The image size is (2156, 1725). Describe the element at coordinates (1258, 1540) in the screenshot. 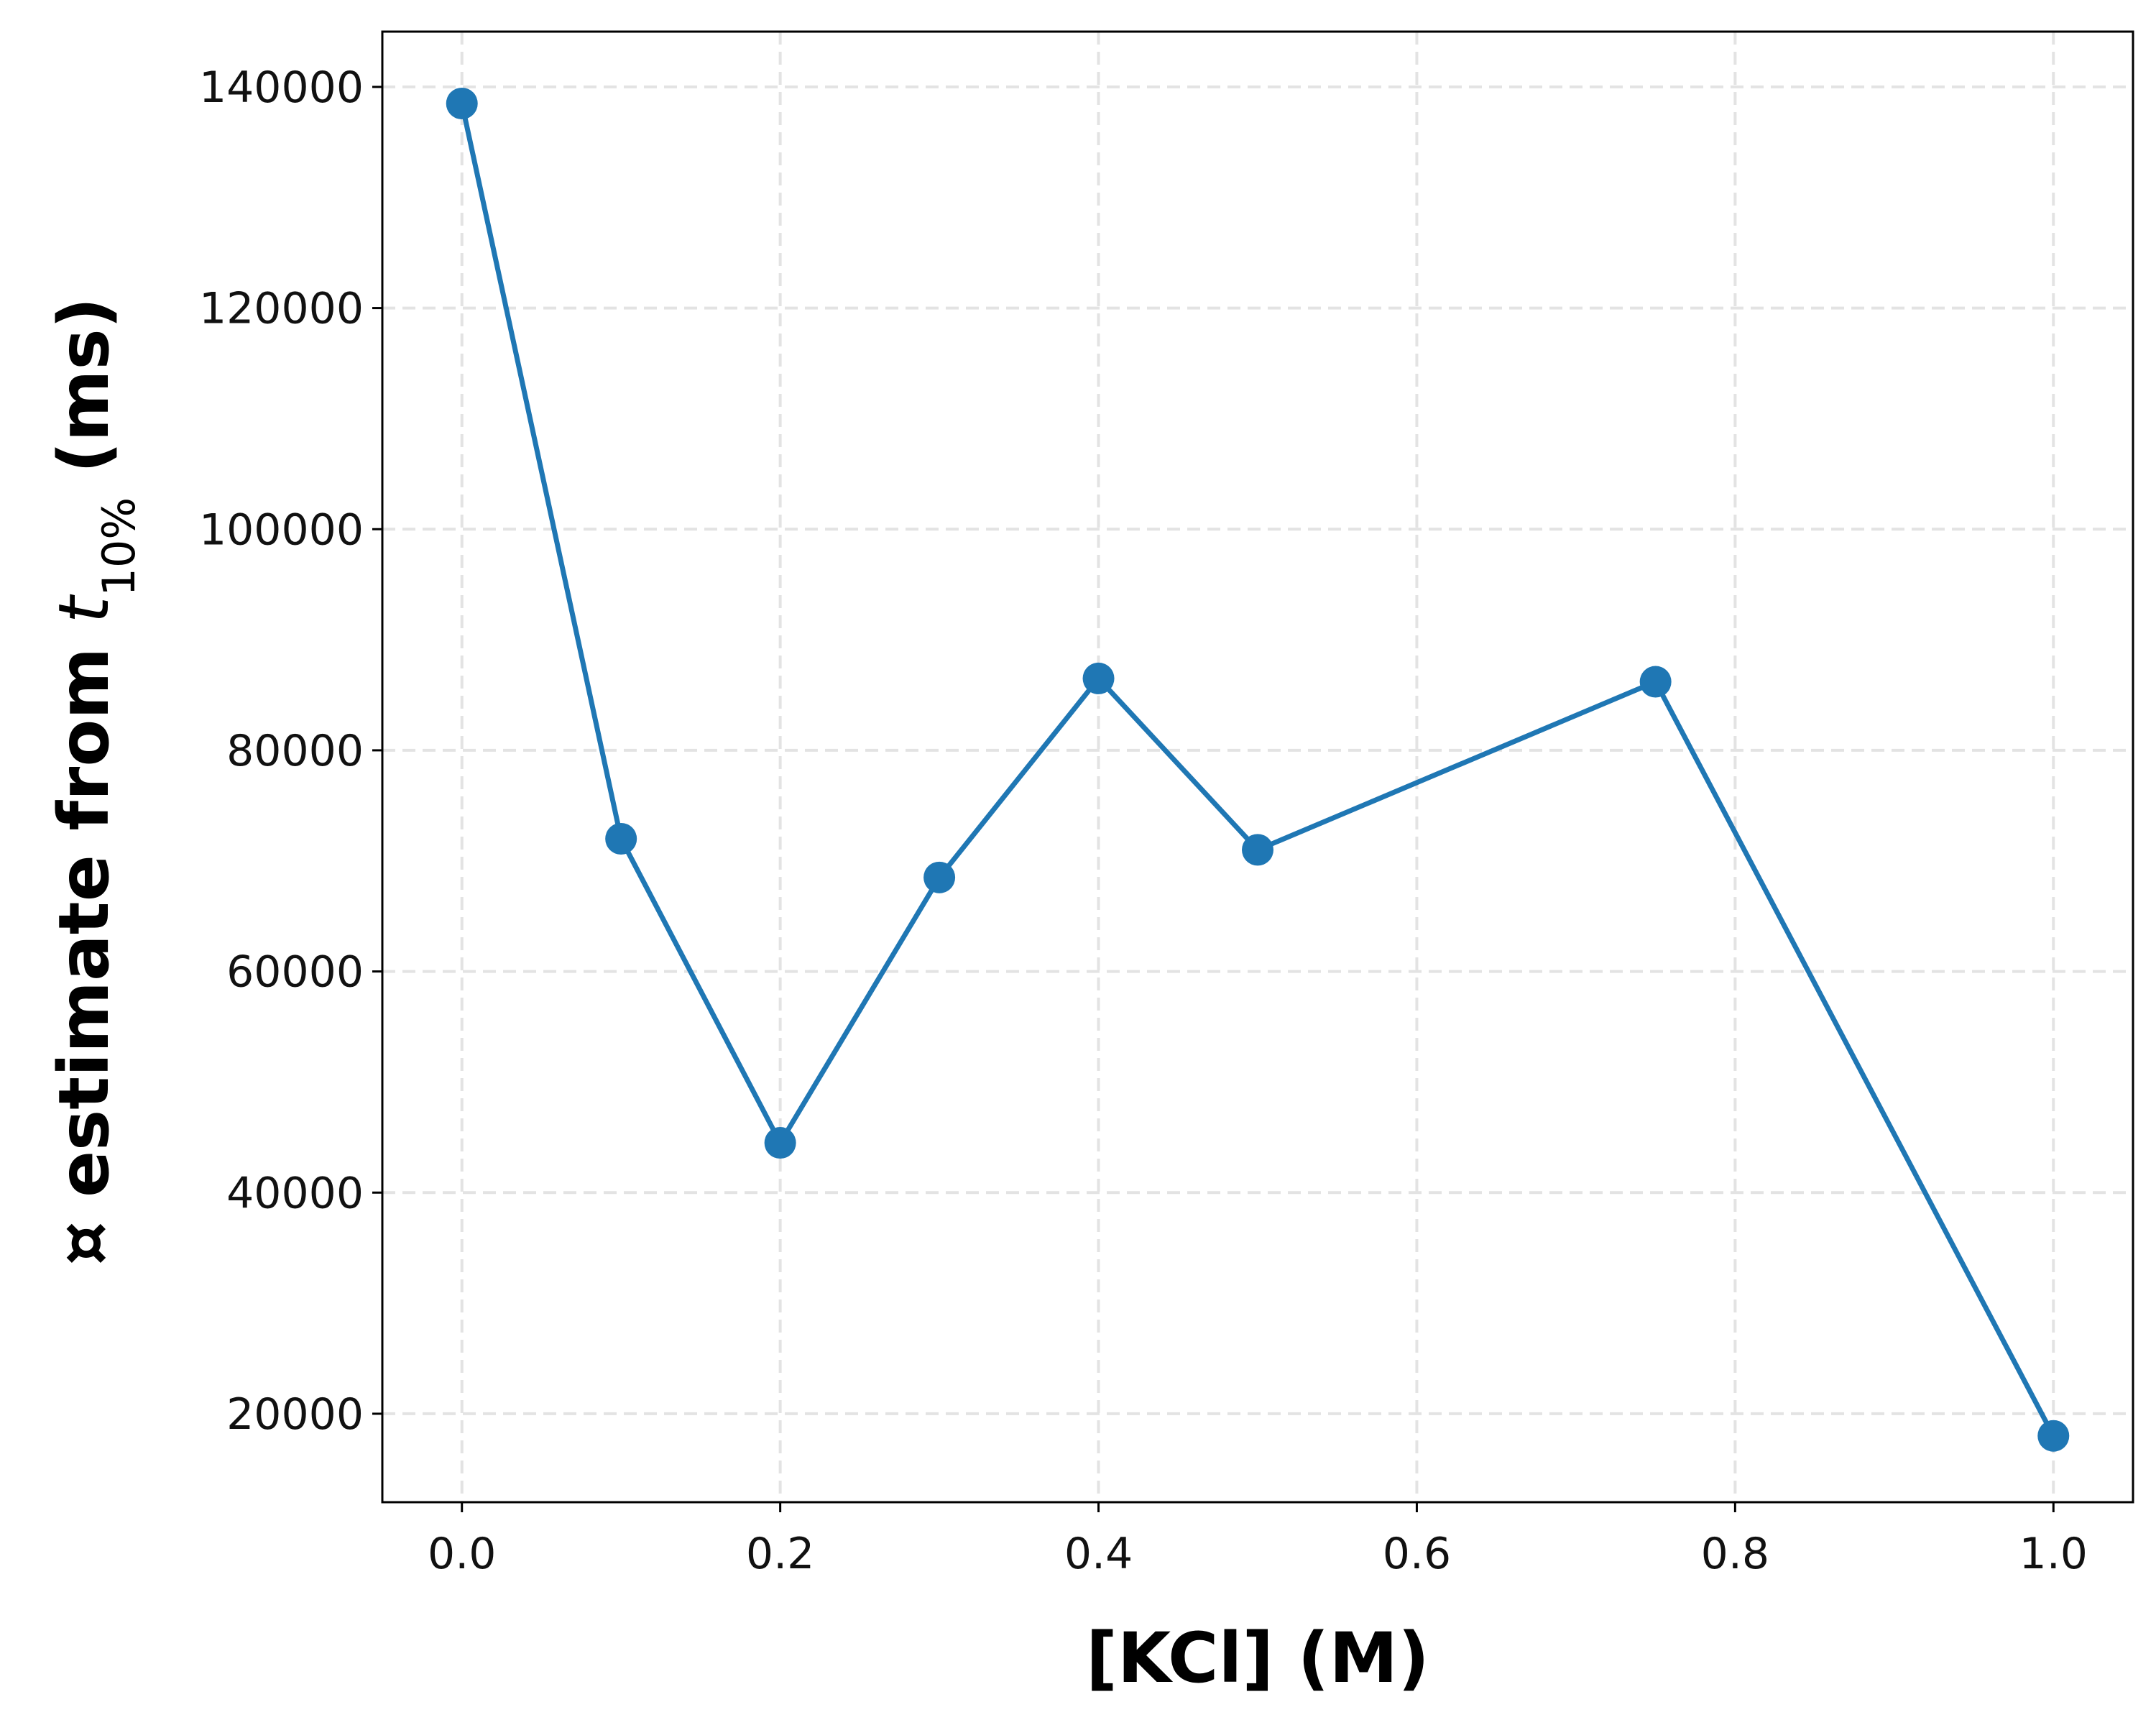

I see `x-axis: 0.0 0.2 0.4 0.6 0.8 1.0` at that location.